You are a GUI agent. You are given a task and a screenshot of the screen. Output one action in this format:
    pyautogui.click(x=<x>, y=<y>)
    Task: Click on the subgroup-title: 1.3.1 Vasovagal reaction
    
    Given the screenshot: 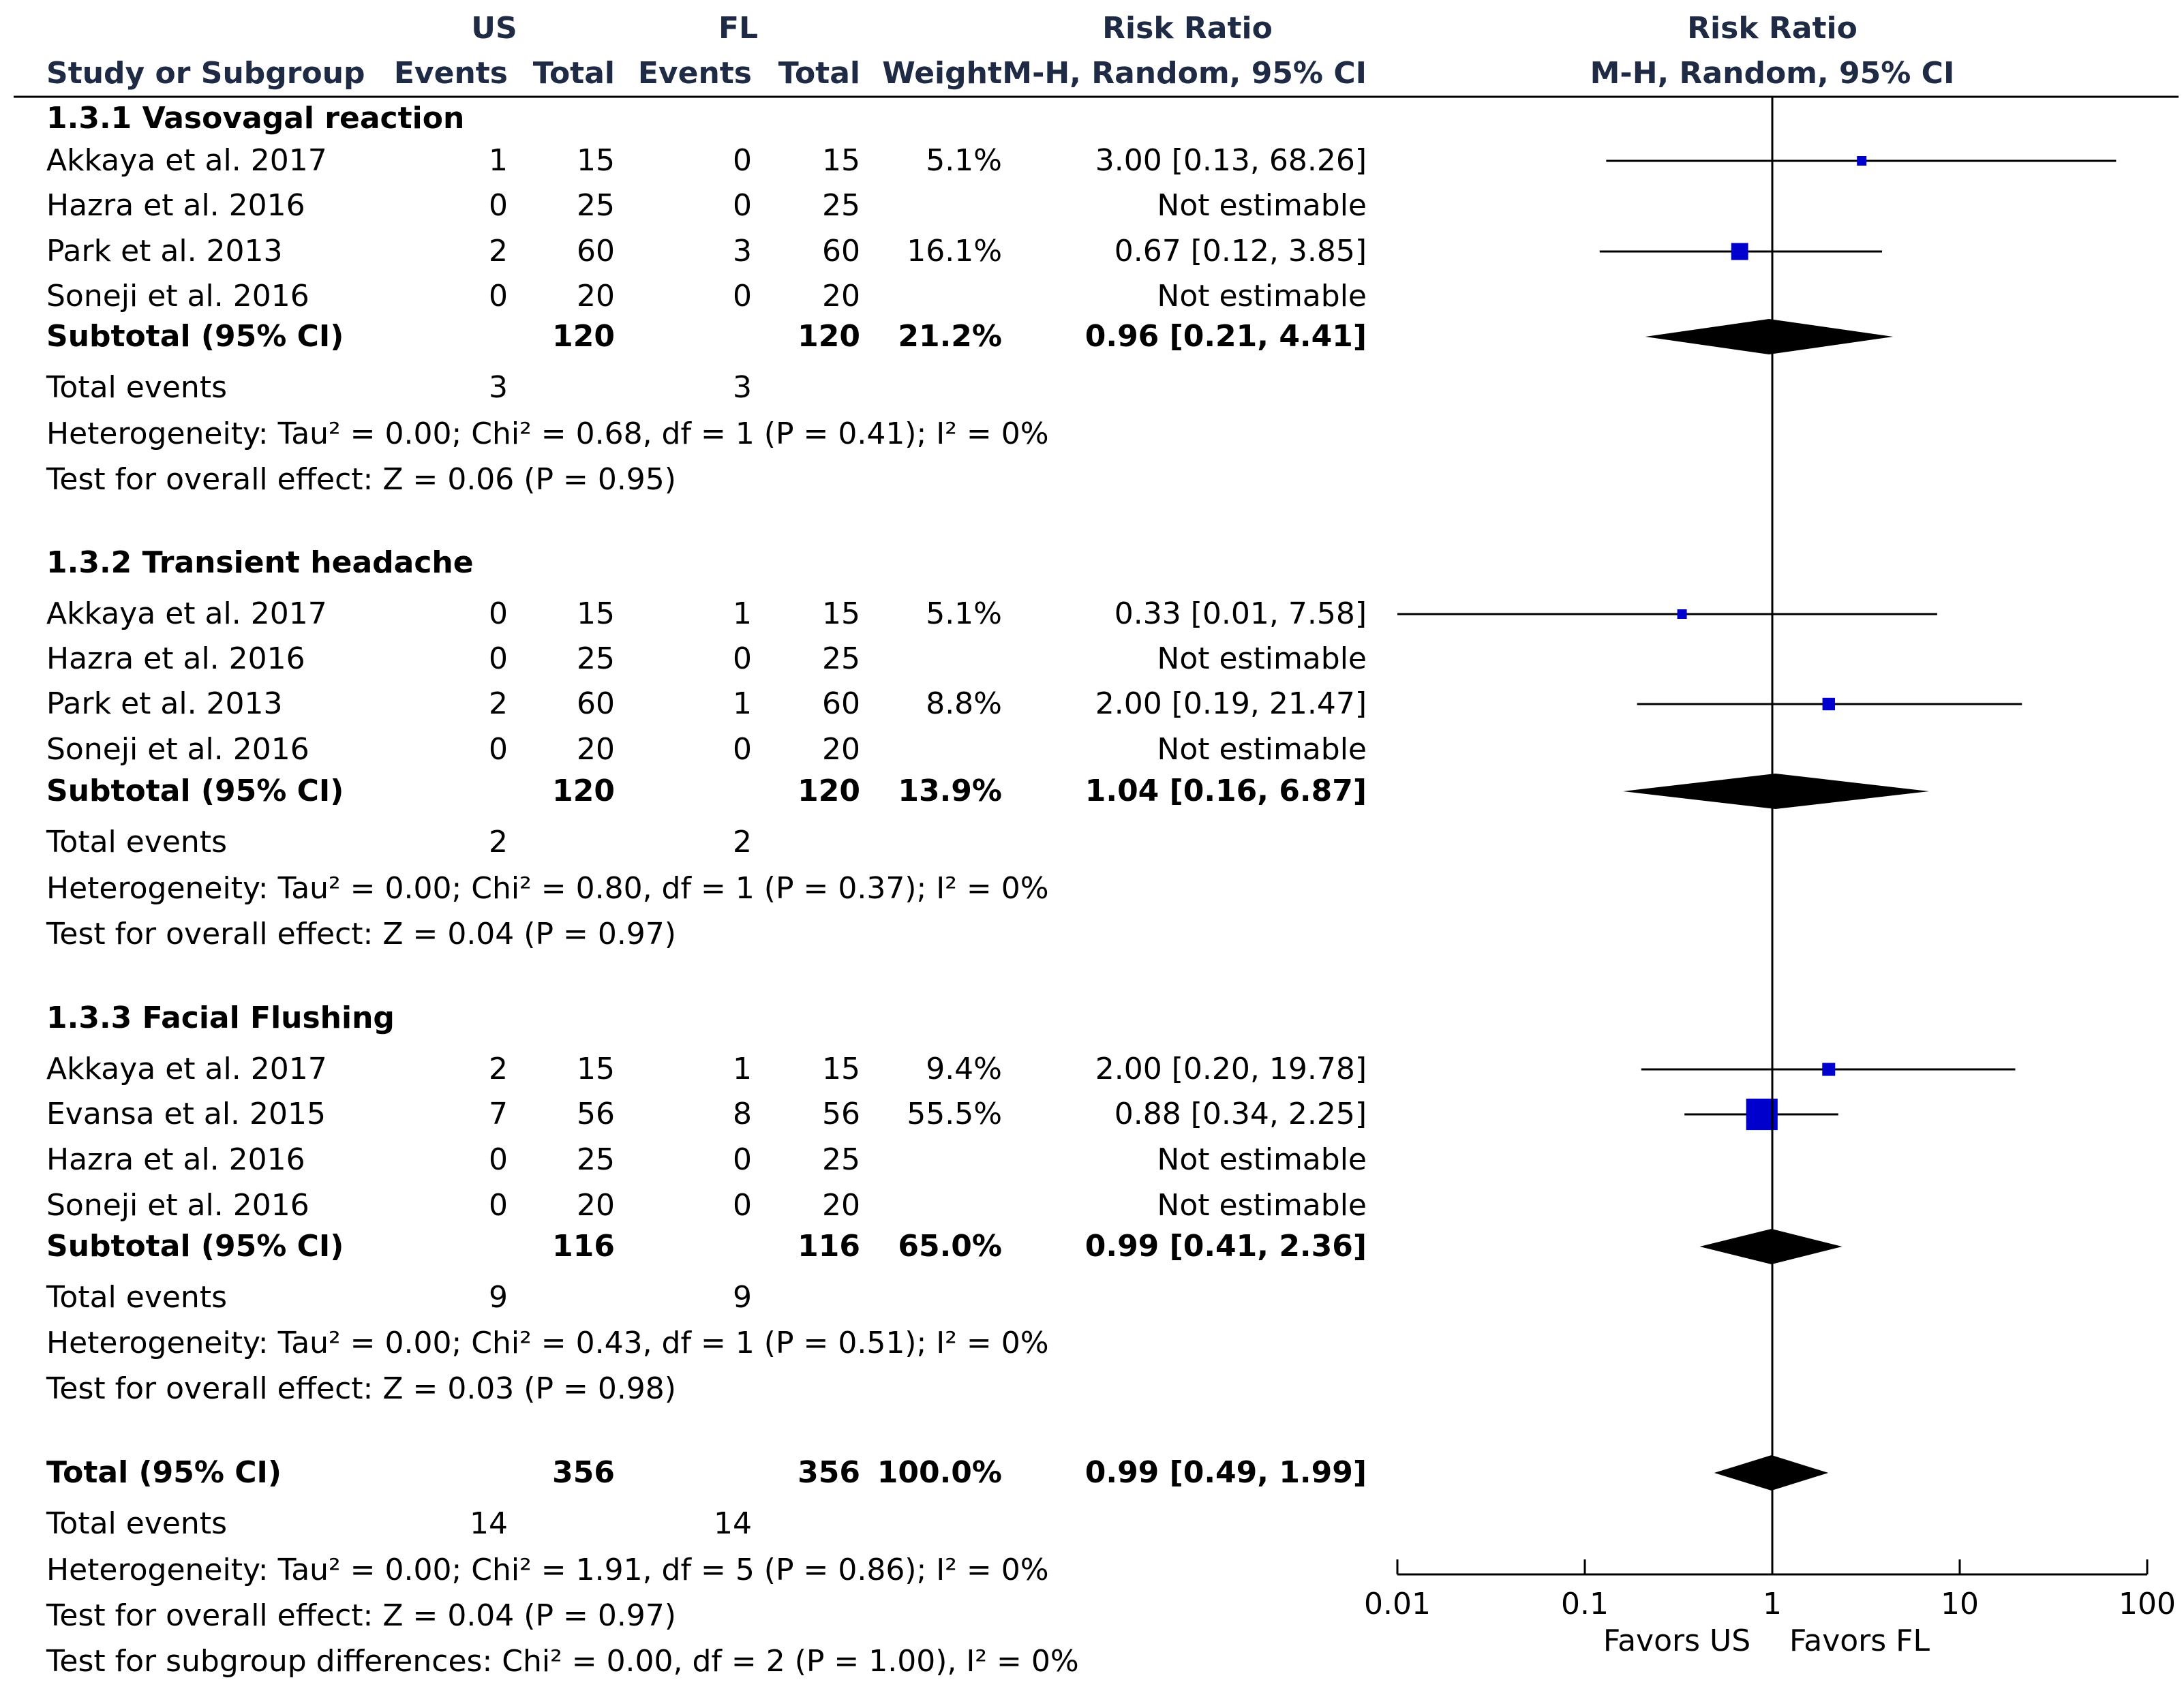 What is the action you would take?
    pyautogui.click(x=255, y=119)
    